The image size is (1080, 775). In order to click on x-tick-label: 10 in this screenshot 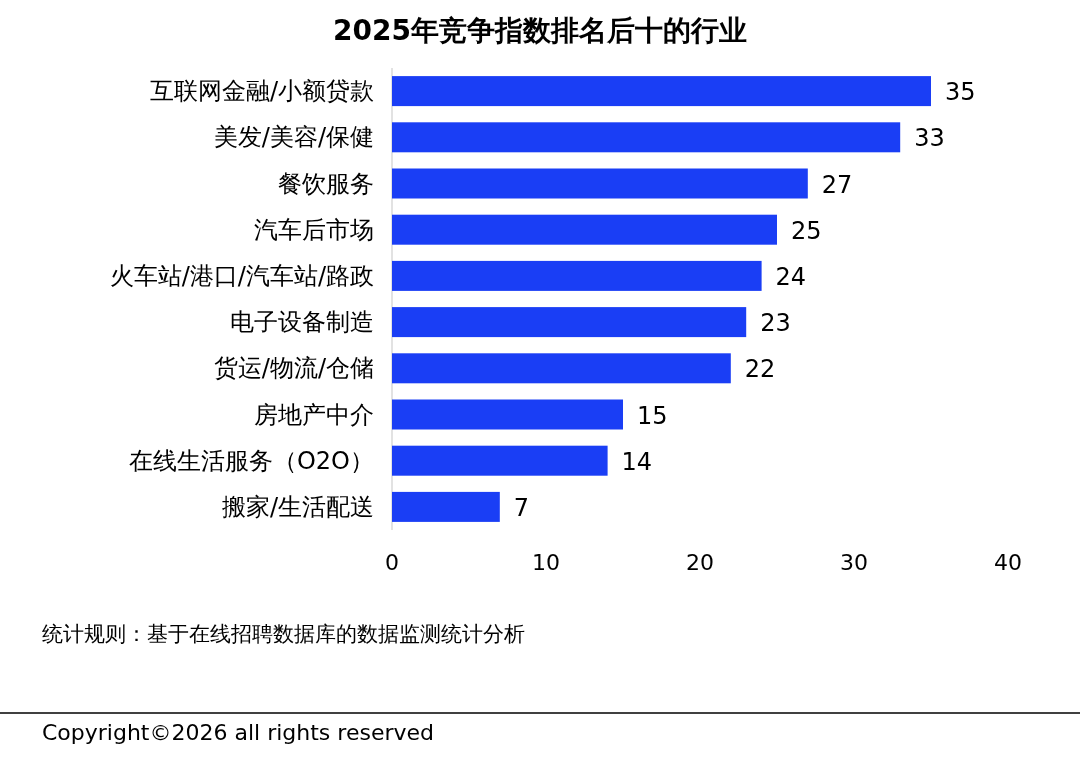, I will do `click(546, 562)`.